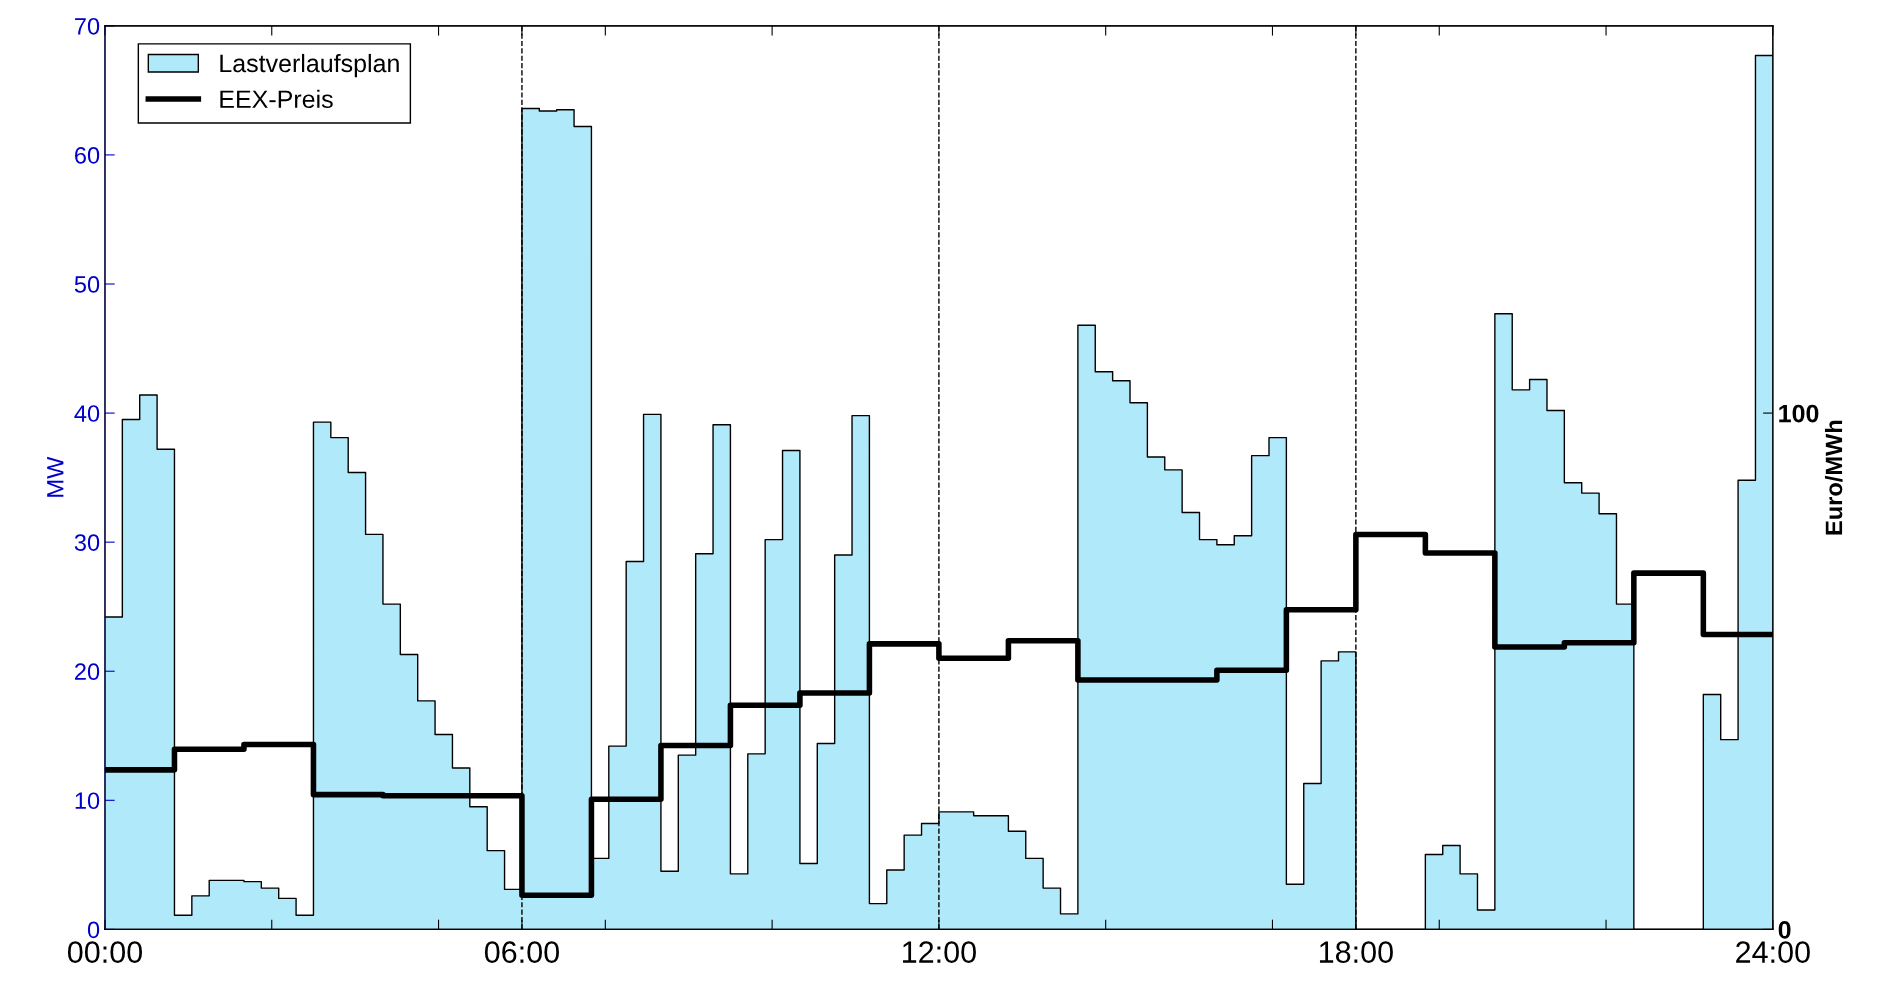 The width and height of the screenshot is (1888, 994). I want to click on y-tick-label: 20, so click(87, 672).